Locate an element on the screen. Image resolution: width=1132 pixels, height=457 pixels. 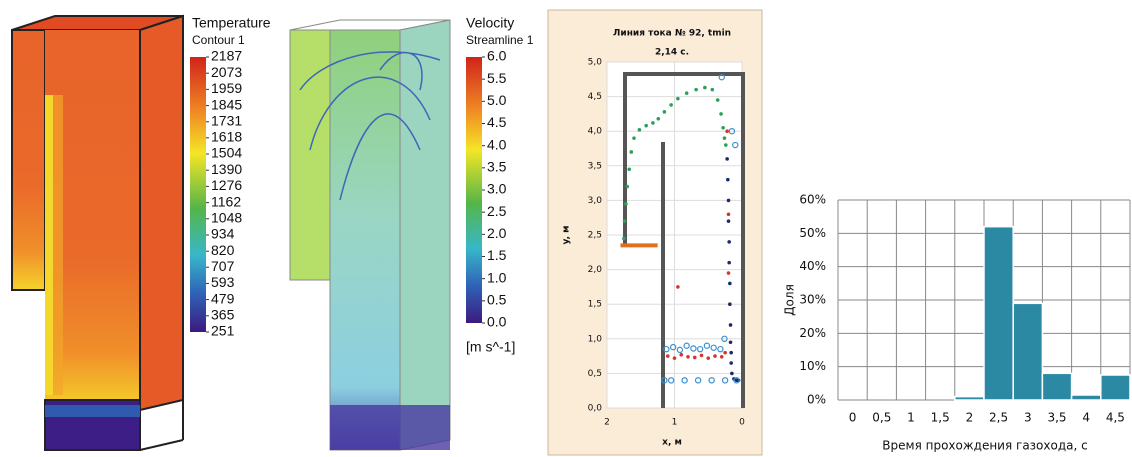
x-tick-label: 4 is located at coordinates (1086, 418).